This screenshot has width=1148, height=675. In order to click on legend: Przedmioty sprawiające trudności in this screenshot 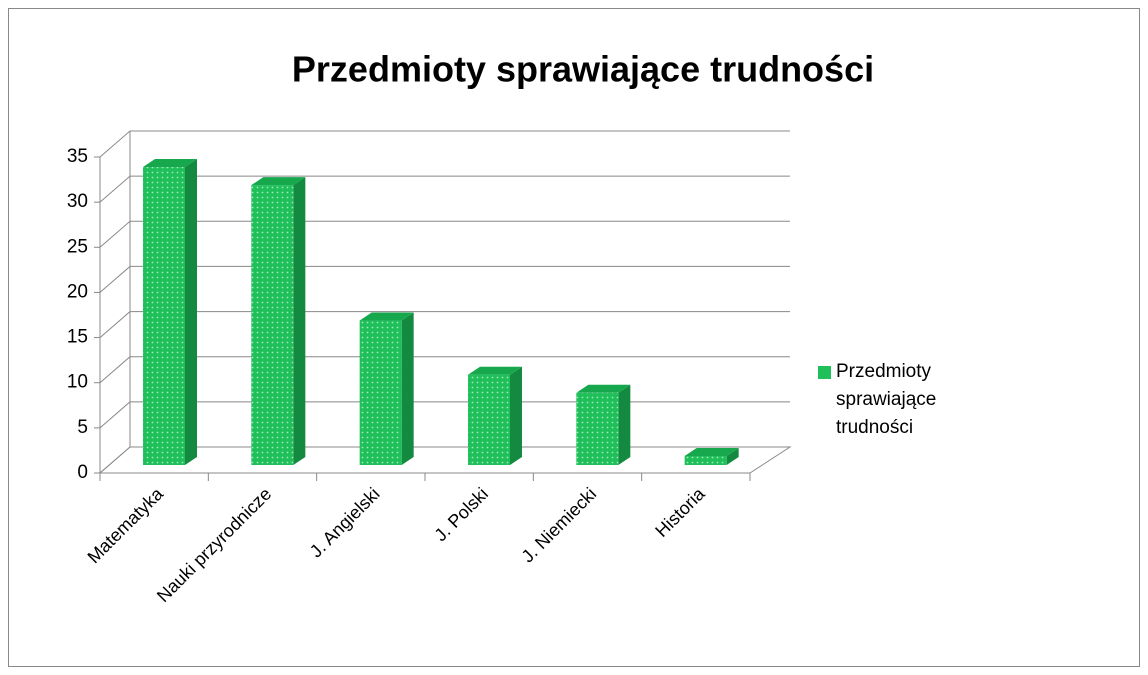, I will do `click(908, 400)`.